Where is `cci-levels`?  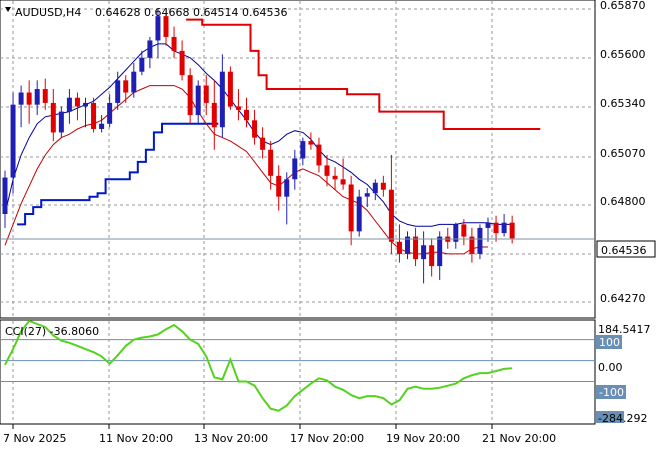
cci-levels is located at coordinates (297, 360).